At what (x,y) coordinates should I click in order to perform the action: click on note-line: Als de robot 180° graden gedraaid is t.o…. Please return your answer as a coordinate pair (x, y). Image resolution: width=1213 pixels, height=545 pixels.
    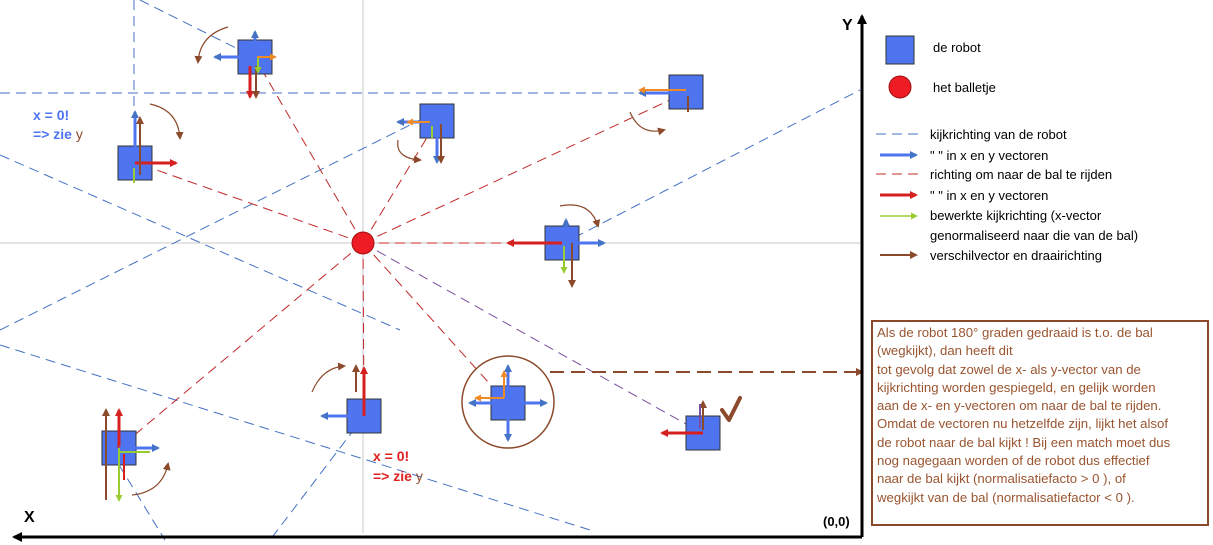
    Looking at the image, I should click on (1015, 332).